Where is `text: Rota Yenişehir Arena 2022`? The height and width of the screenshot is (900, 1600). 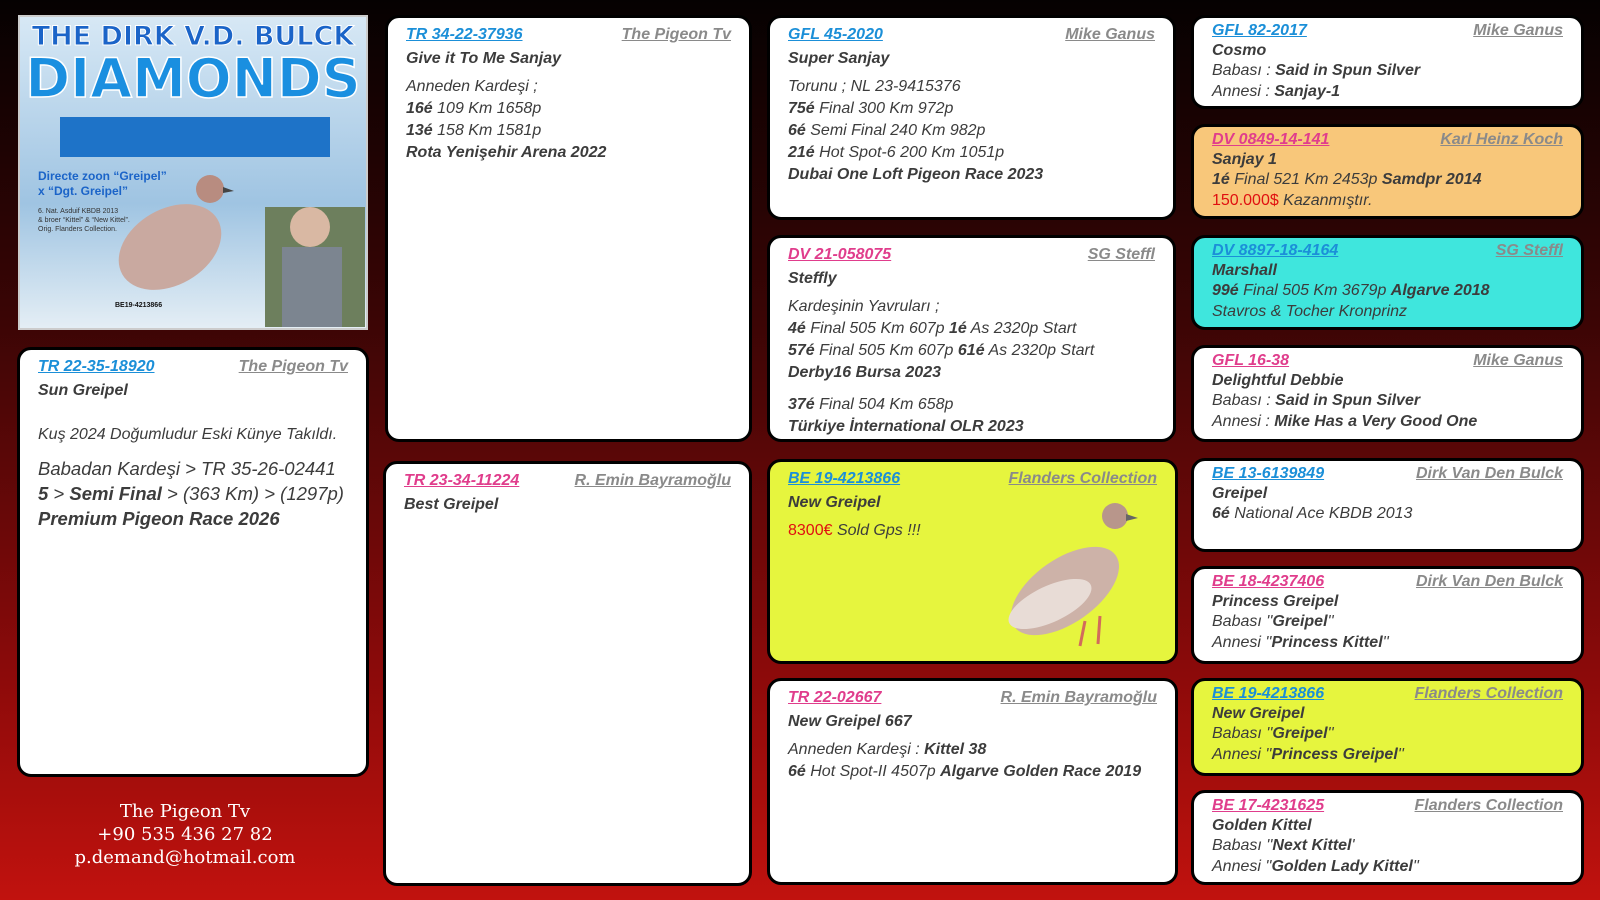 text: Rota Yenişehir Arena 2022 is located at coordinates (506, 152).